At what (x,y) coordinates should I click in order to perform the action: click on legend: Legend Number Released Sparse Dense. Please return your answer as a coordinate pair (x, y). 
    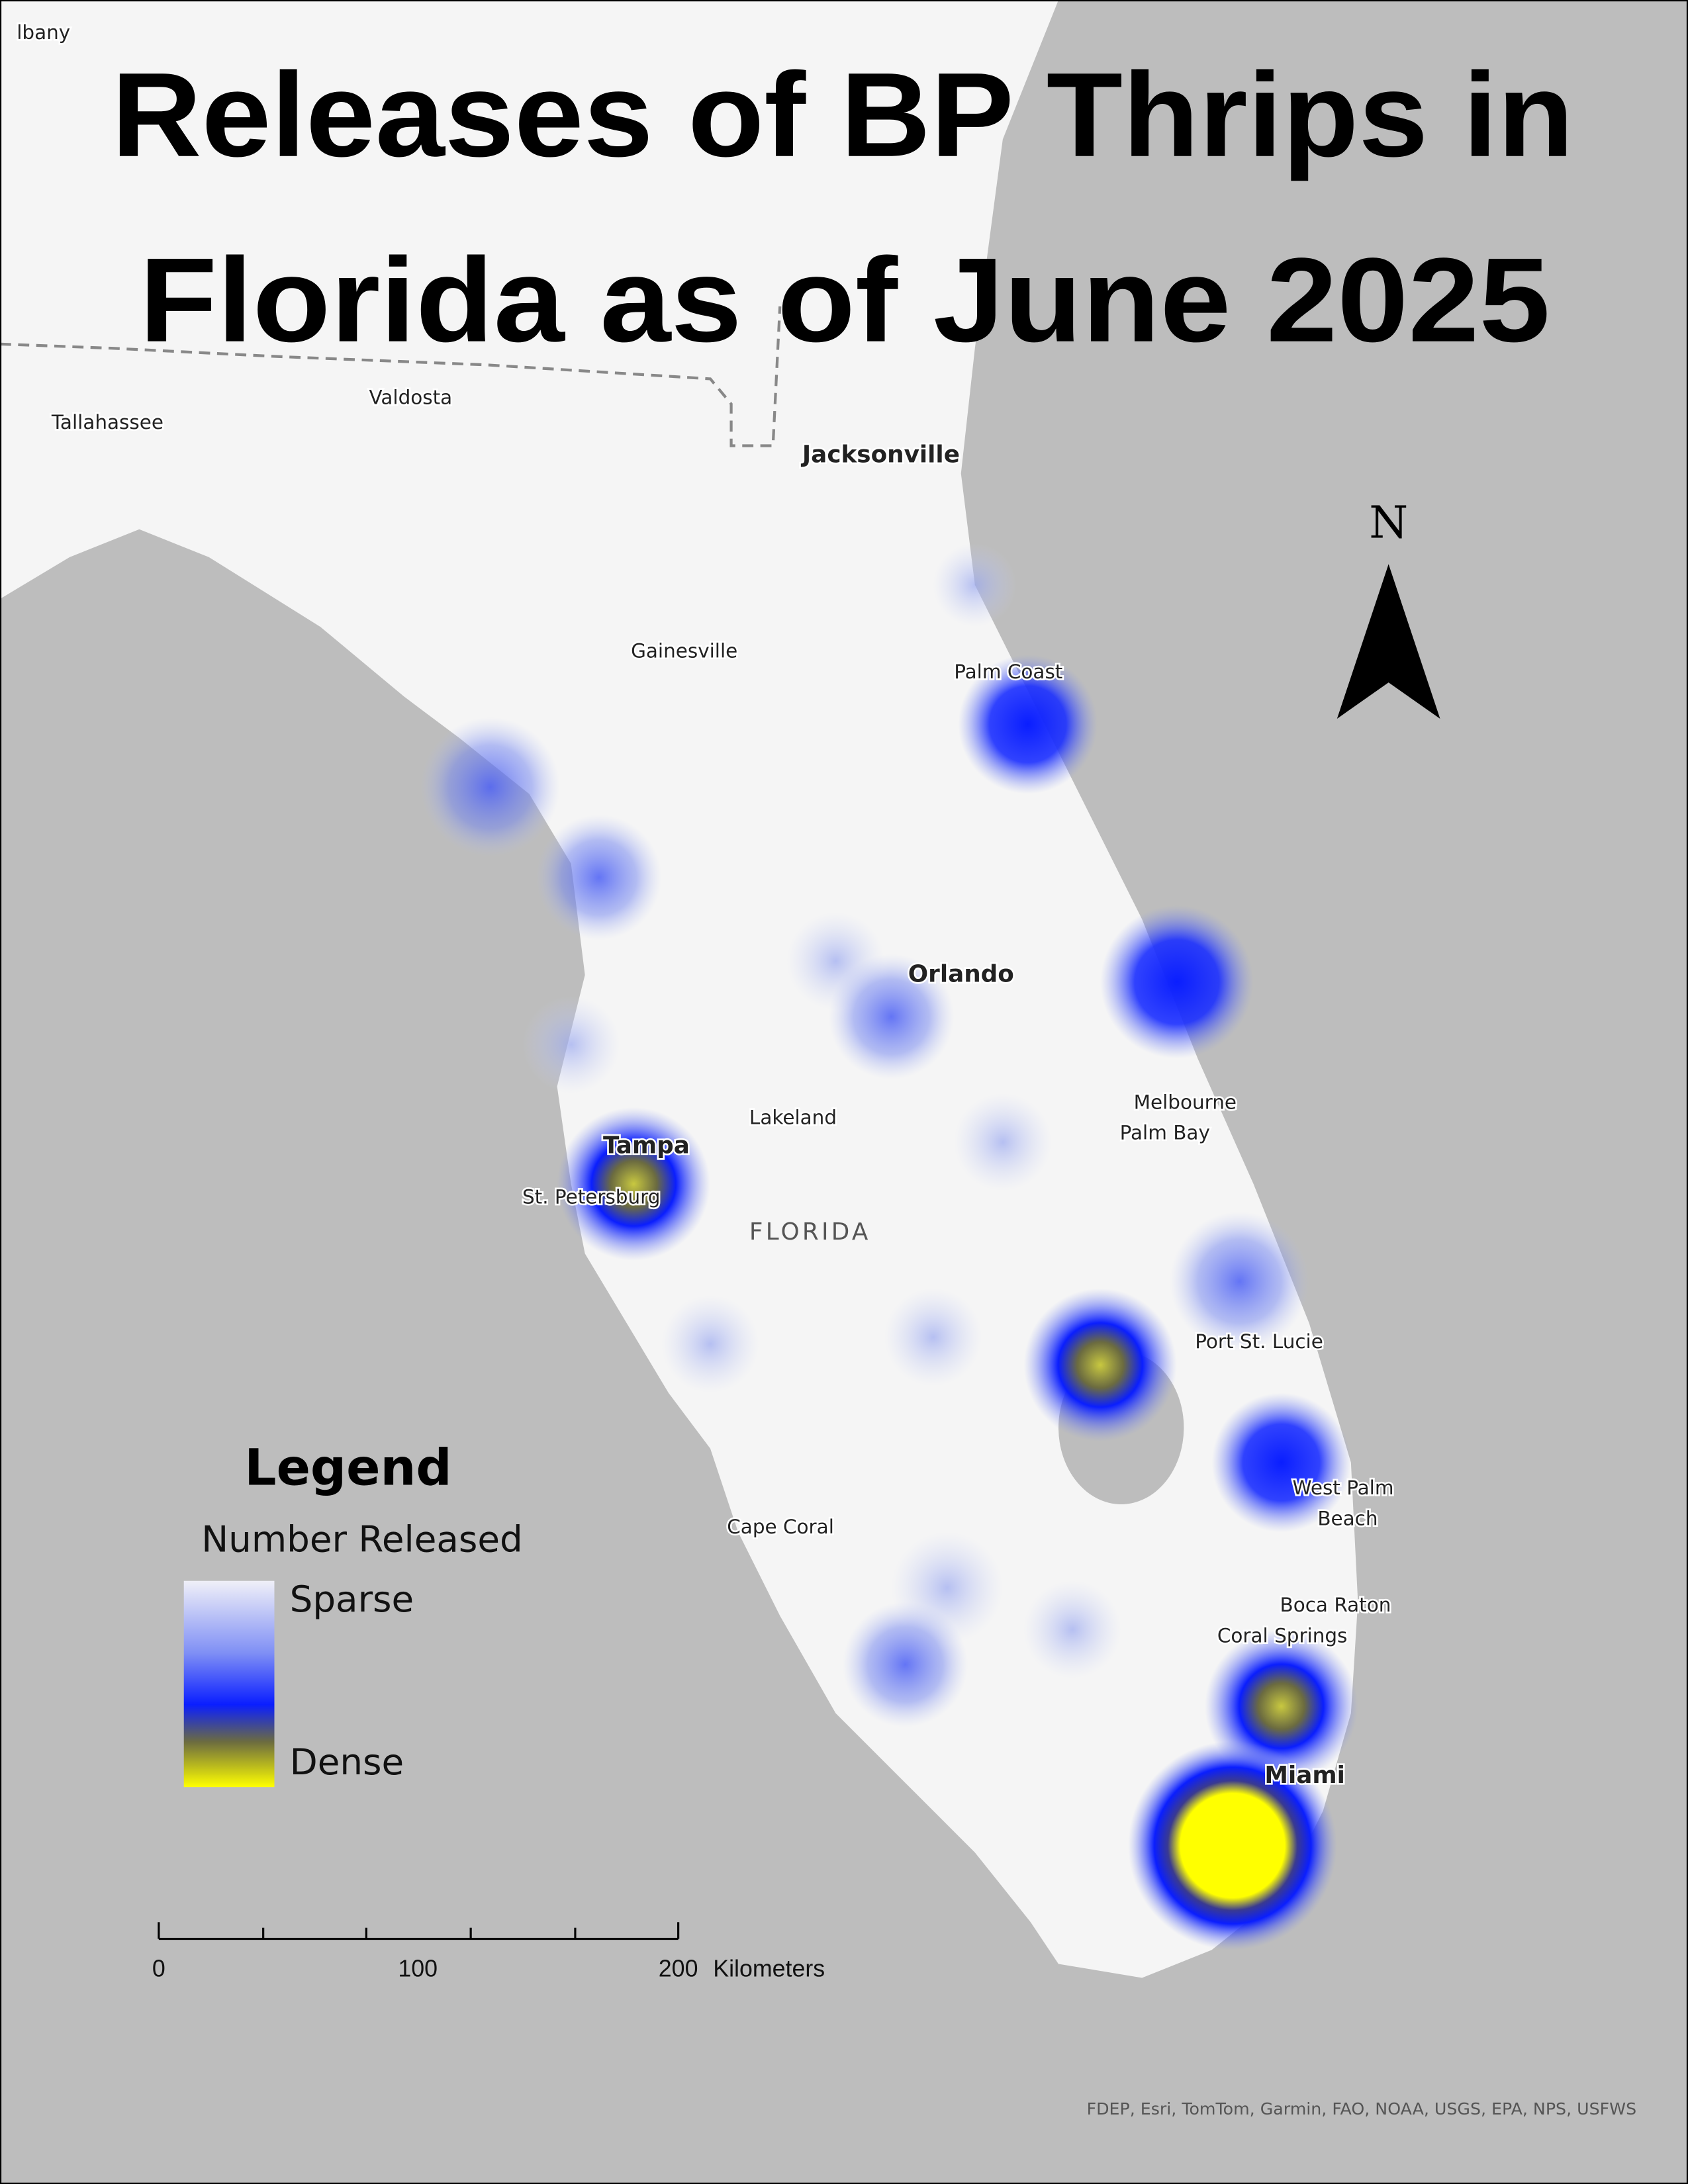
    Looking at the image, I should click on (353, 1613).